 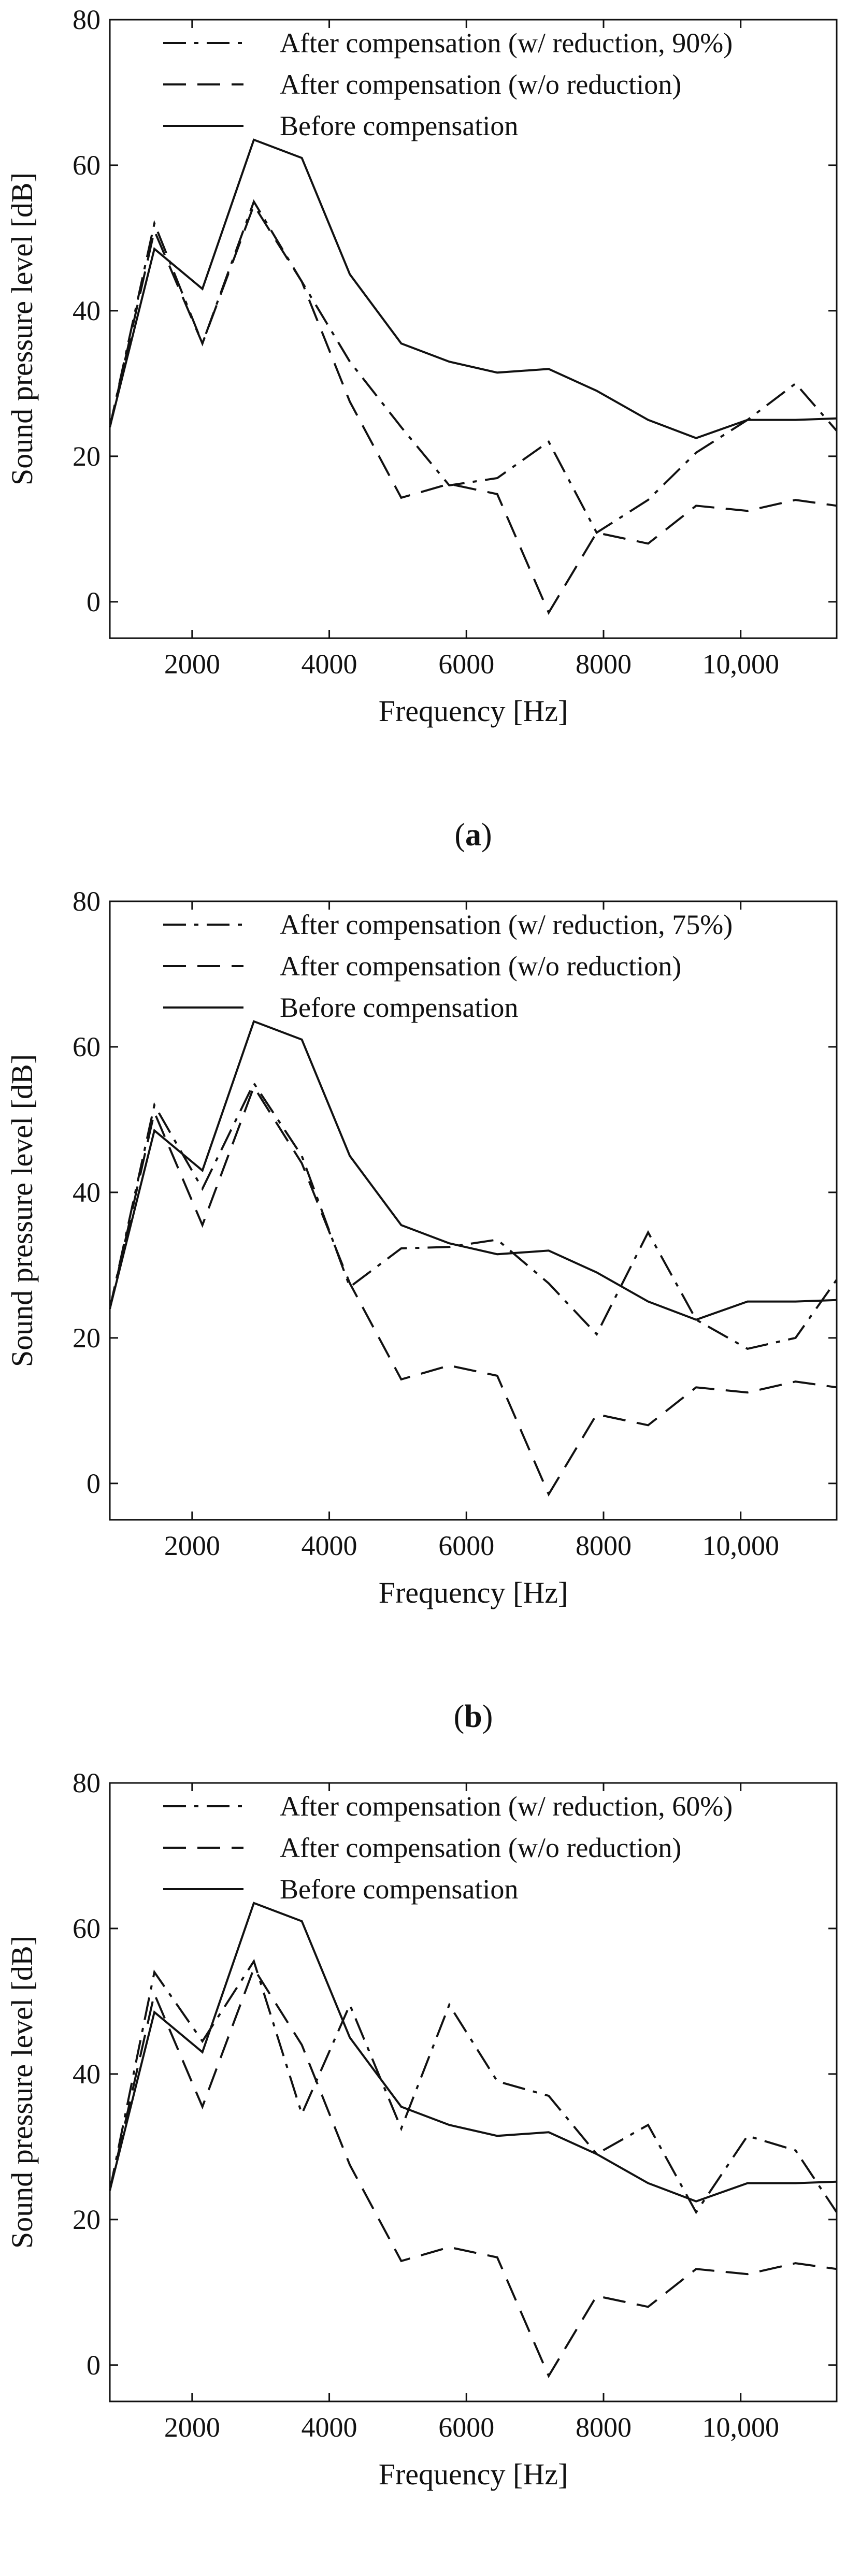 What do you see at coordinates (506, 43) in the screenshot?
I see `legend-label: After compensation (w/ reduction, 90%)` at bounding box center [506, 43].